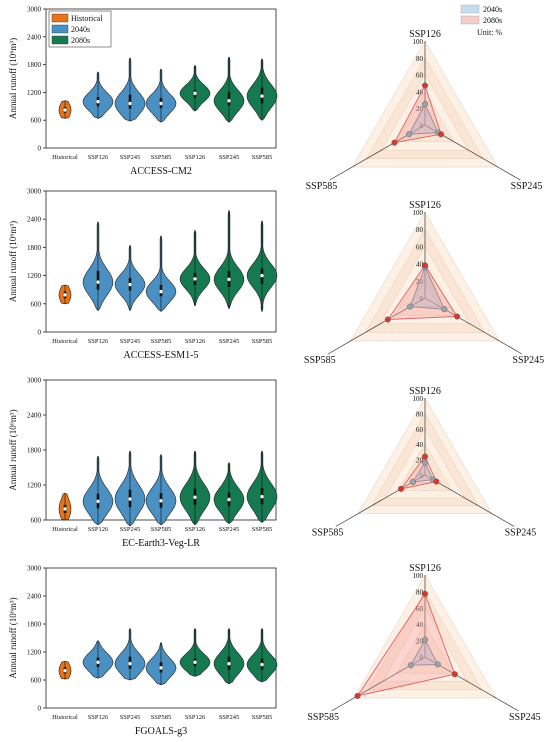 This screenshot has height=742, width=550. I want to click on panel-title: FGOALS-g3, so click(161, 731).